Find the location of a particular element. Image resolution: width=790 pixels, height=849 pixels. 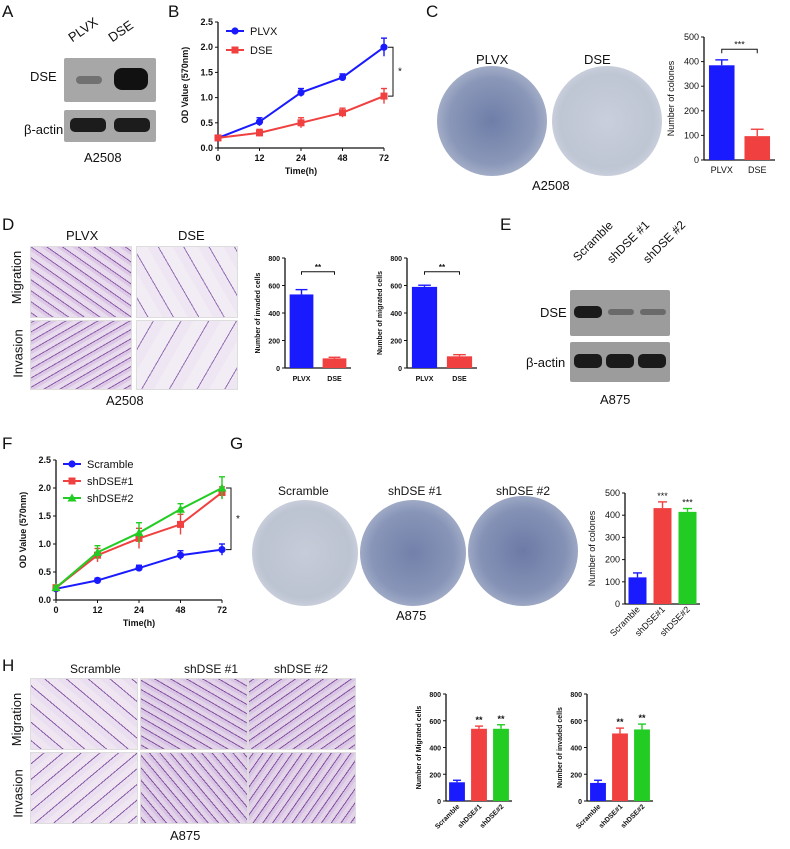

chart-h1-y-tick-label: 800 is located at coordinates (435, 695).